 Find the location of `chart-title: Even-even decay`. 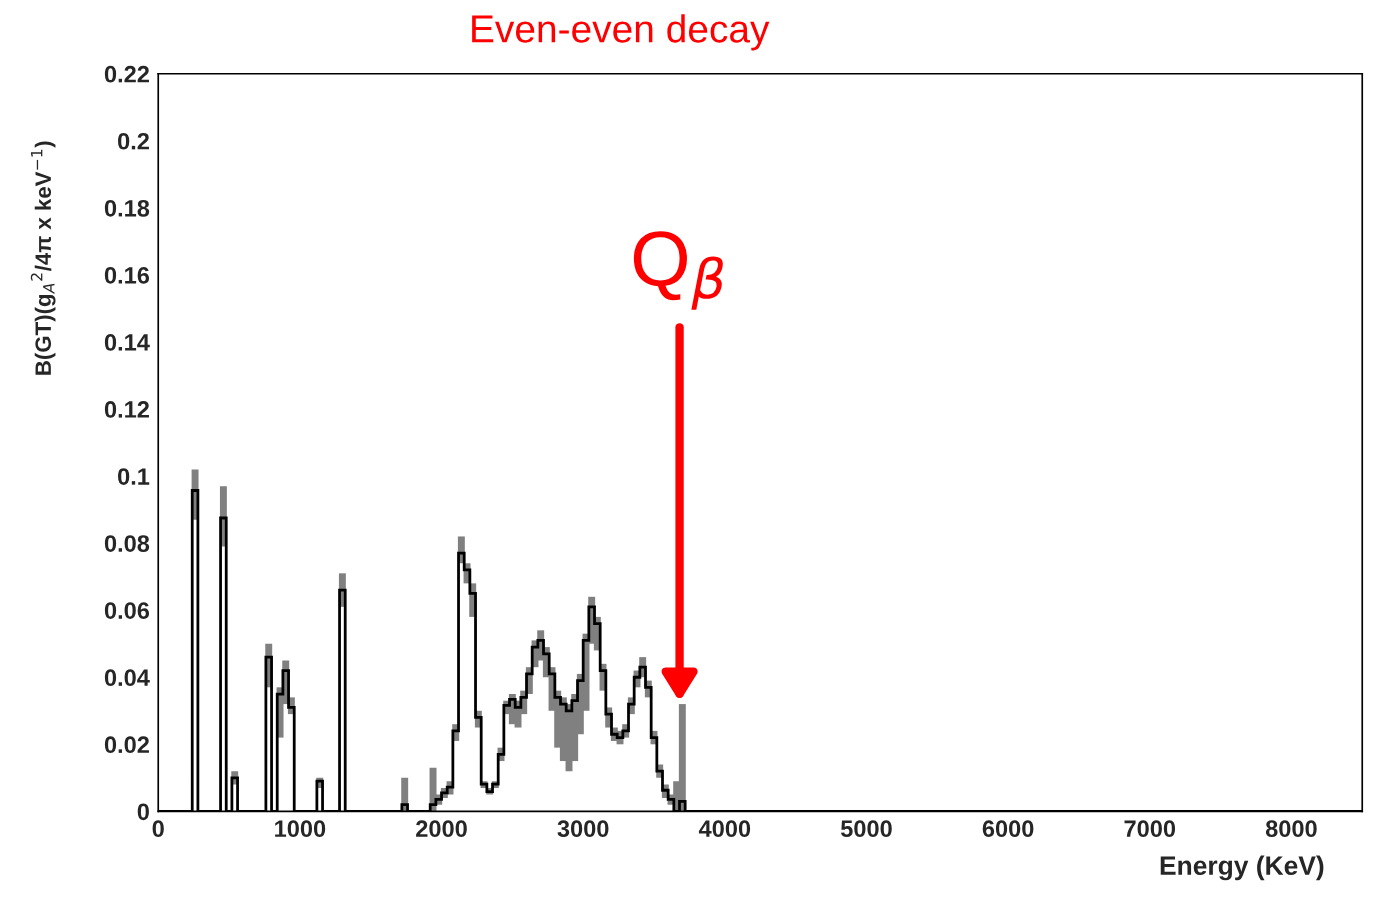

chart-title: Even-even decay is located at coordinates (621, 32).